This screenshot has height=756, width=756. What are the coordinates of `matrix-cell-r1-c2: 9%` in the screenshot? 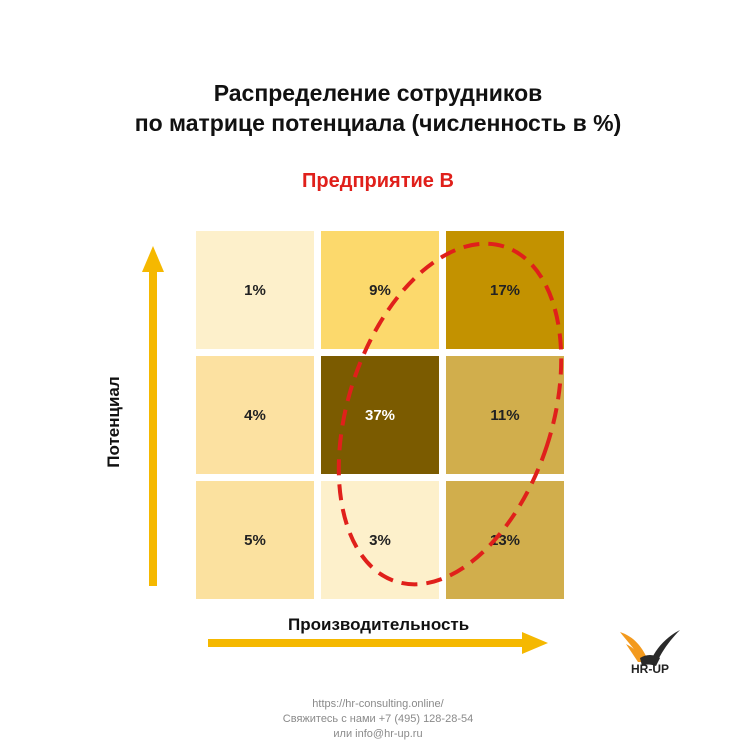 It's located at (380, 290).